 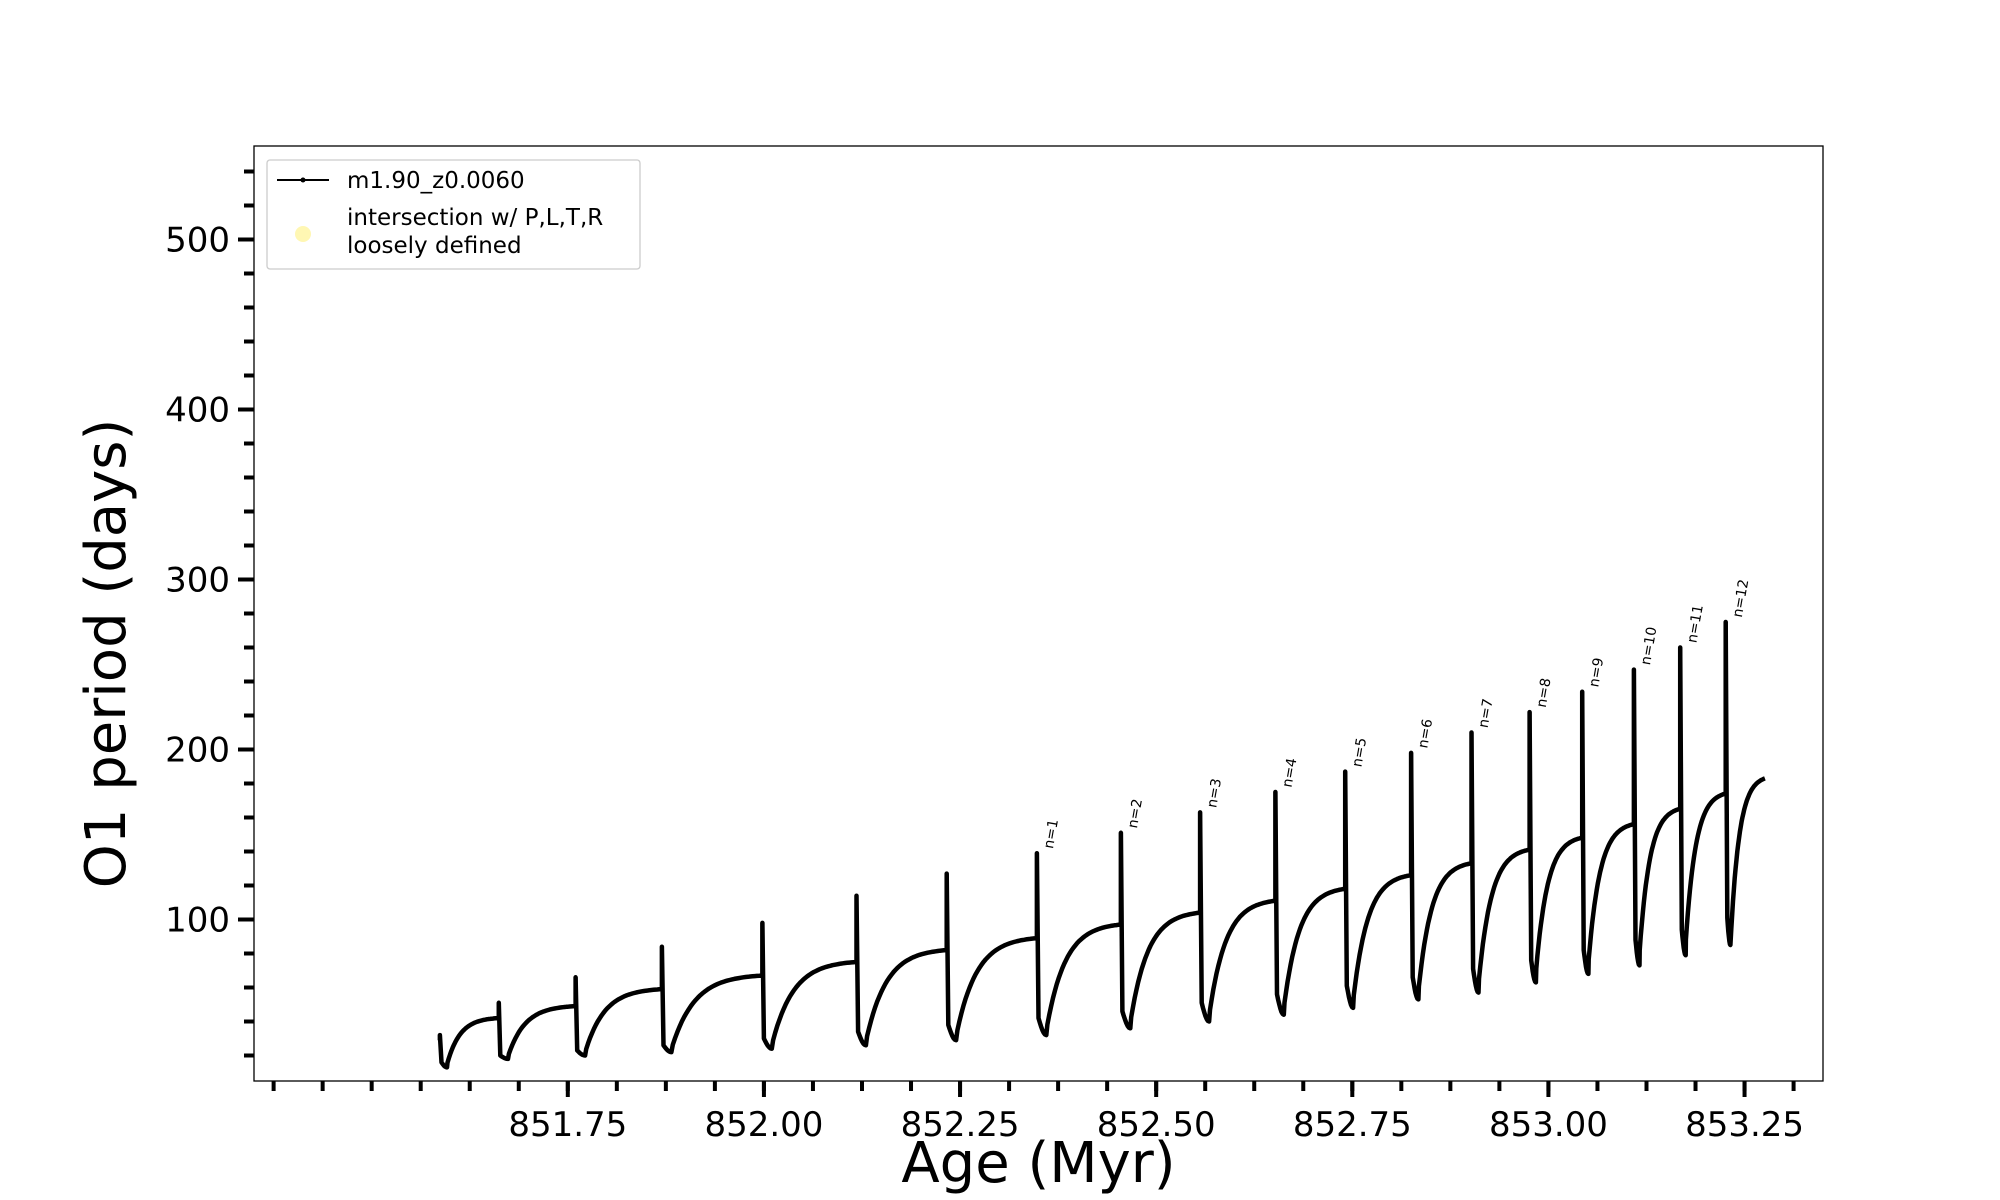 I want to click on legend-label-intersection-line2: loosely defined, so click(x=434, y=246).